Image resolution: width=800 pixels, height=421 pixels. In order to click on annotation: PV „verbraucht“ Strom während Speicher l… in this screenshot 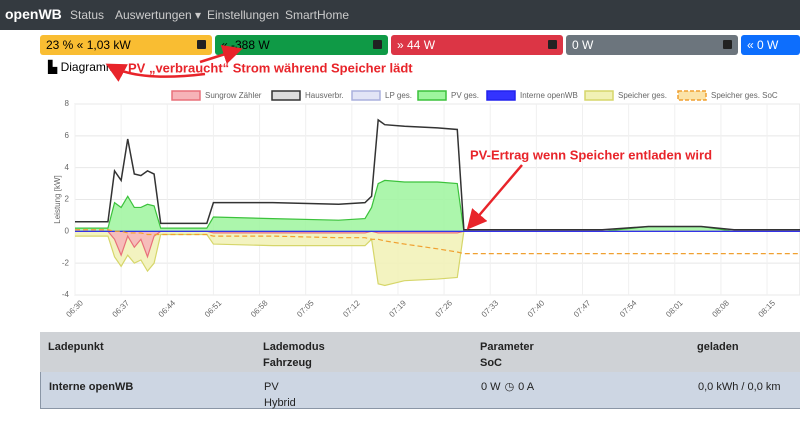, I will do `click(270, 67)`.